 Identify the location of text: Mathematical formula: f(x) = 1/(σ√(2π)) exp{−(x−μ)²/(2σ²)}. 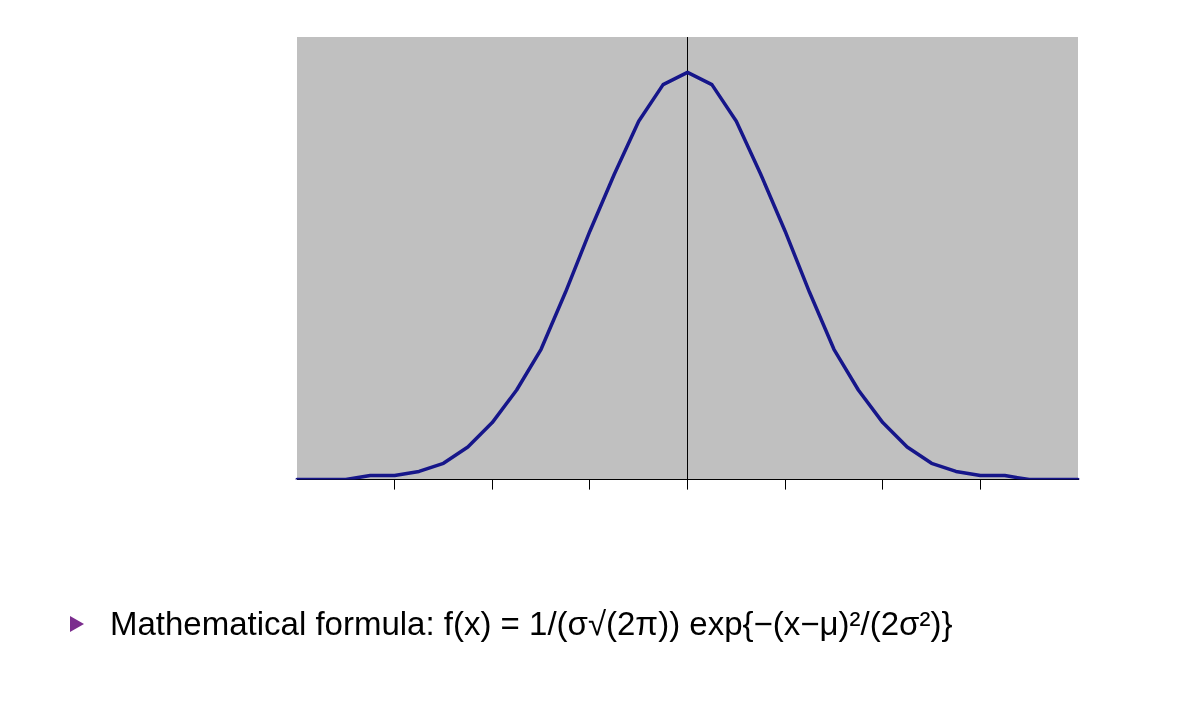
(531, 624).